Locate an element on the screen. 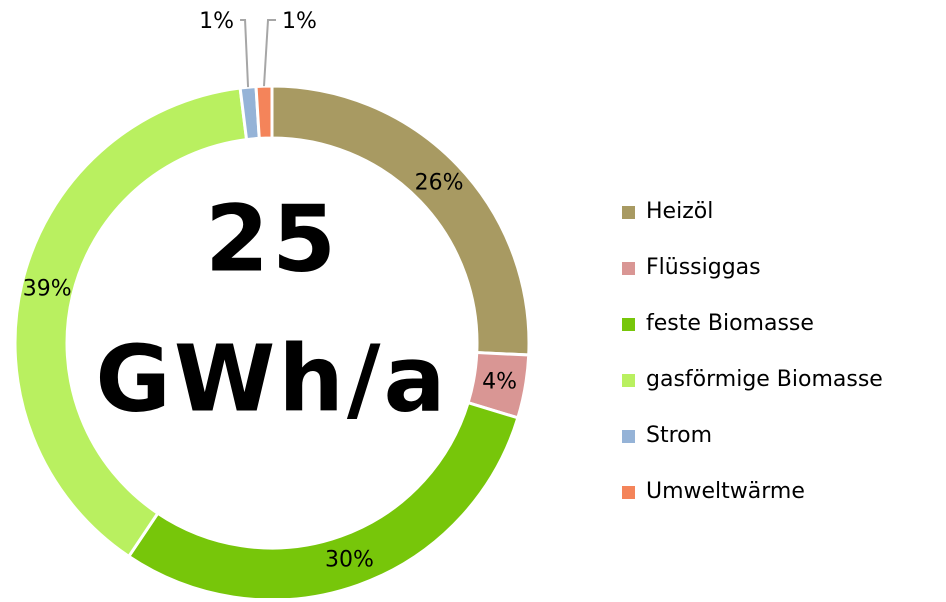 The image size is (946, 602). legend-label: feste Biomasse is located at coordinates (730, 323).